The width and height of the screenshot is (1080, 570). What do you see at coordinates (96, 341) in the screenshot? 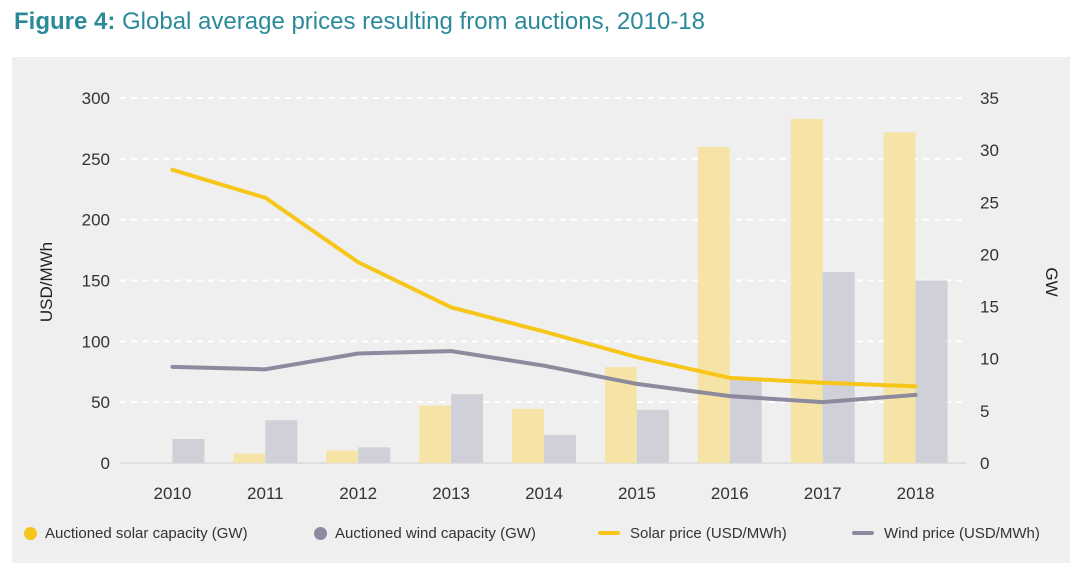
I see `left-tick-100: 100` at bounding box center [96, 341].